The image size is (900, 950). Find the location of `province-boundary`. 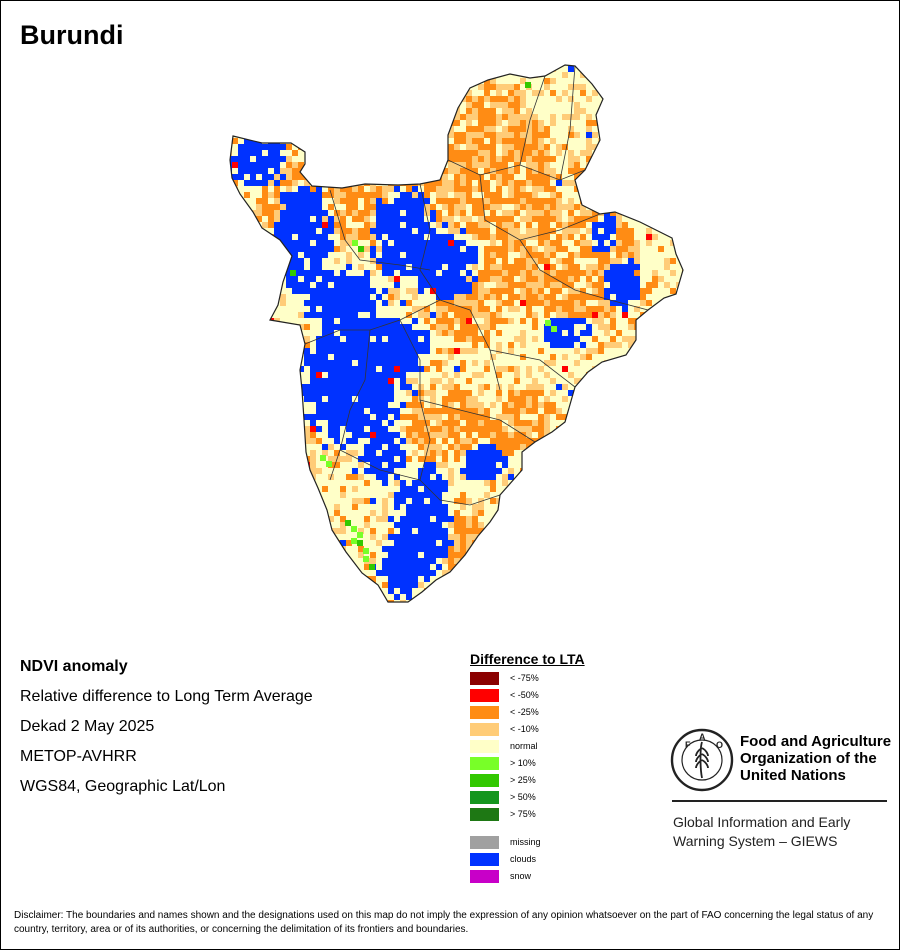

province-boundary is located at coordinates (350, 405).